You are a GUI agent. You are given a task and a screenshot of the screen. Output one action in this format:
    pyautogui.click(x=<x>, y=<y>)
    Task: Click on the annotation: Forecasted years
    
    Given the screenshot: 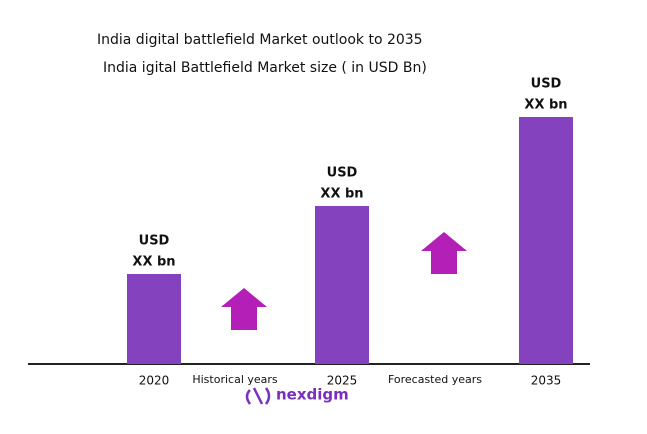 What is the action you would take?
    pyautogui.click(x=435, y=379)
    